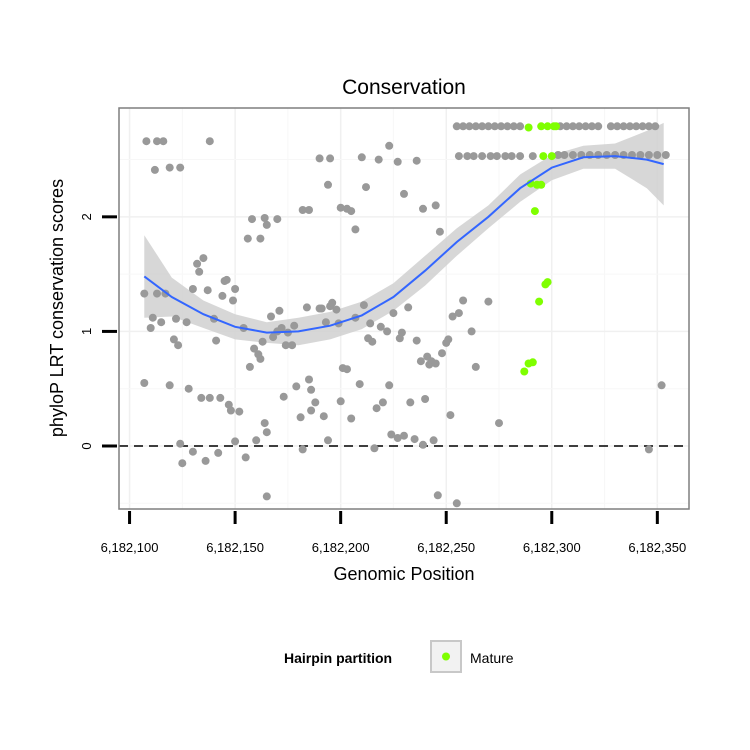  I want to click on legend: Hairpin partition Mature, so click(399, 656).